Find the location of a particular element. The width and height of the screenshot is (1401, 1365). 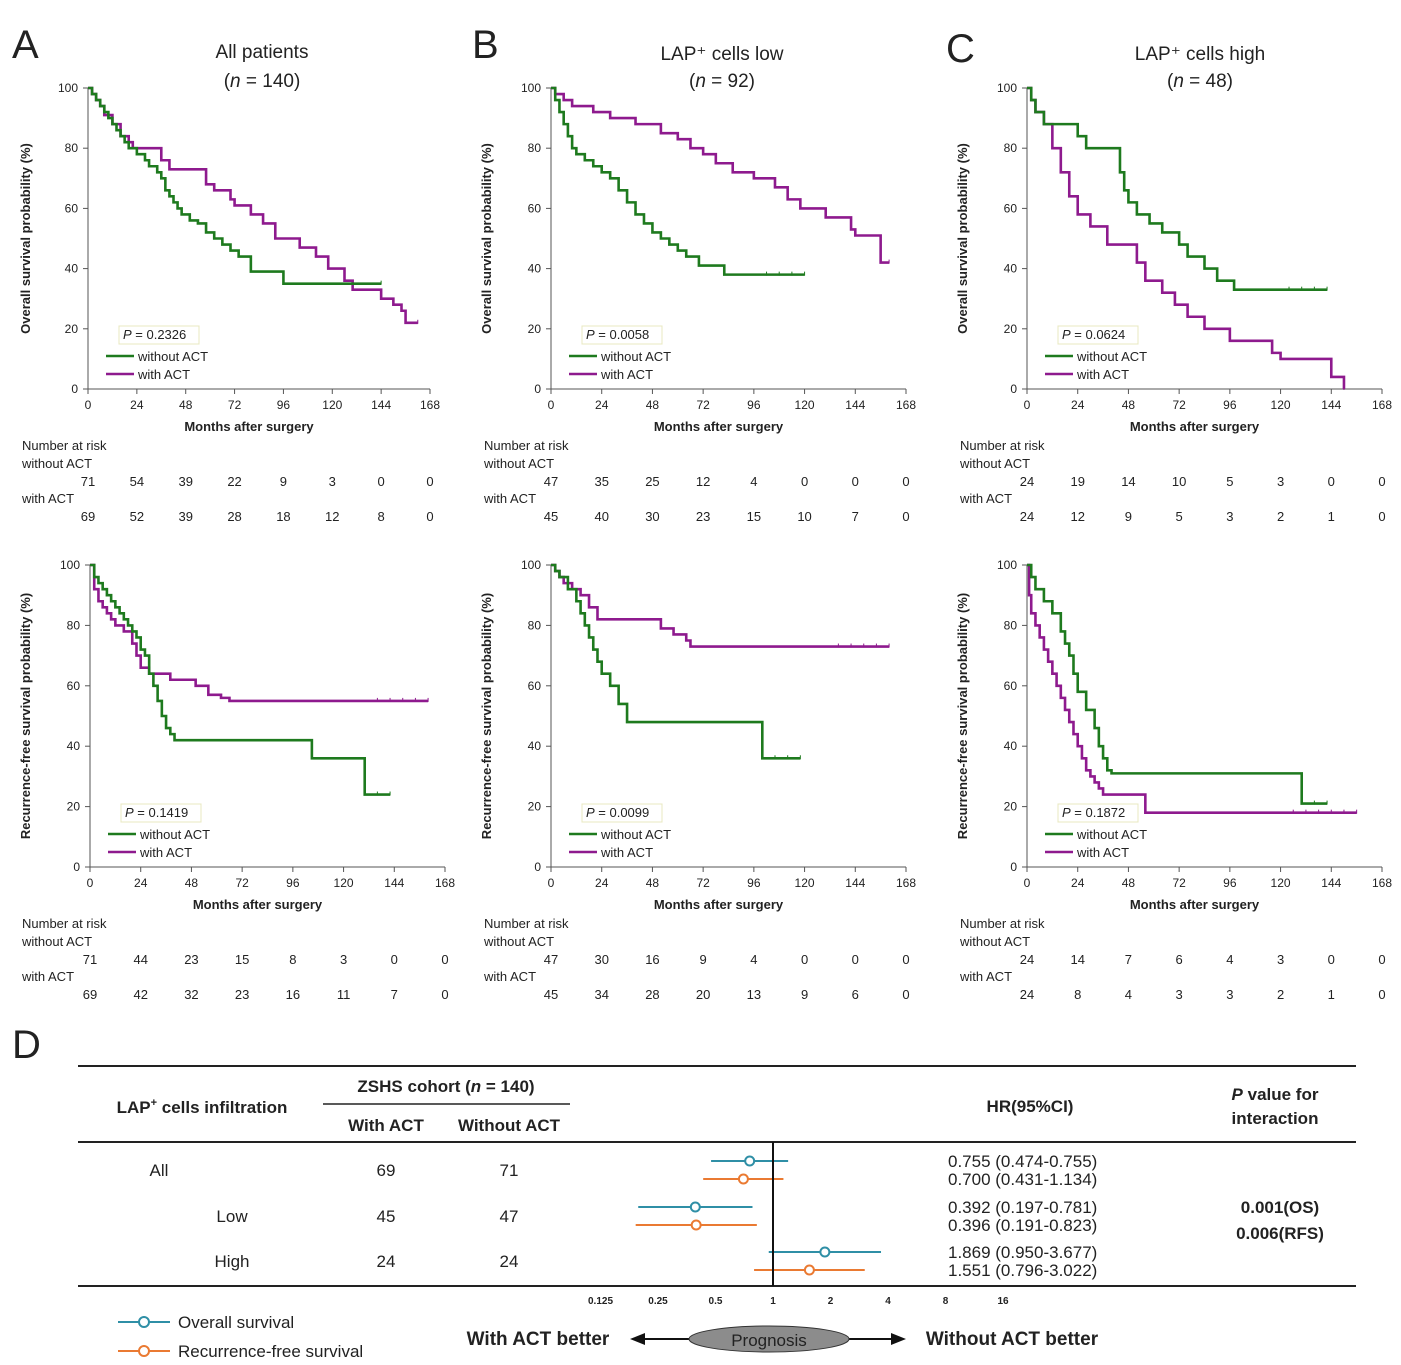

forest-tick-label: 8 is located at coordinates (946, 1301).